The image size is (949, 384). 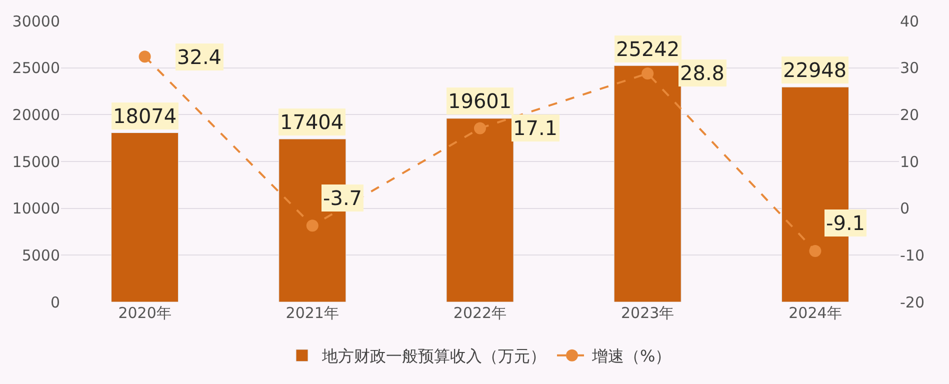 I want to click on y2-tick-label: 40, so click(x=910, y=21).